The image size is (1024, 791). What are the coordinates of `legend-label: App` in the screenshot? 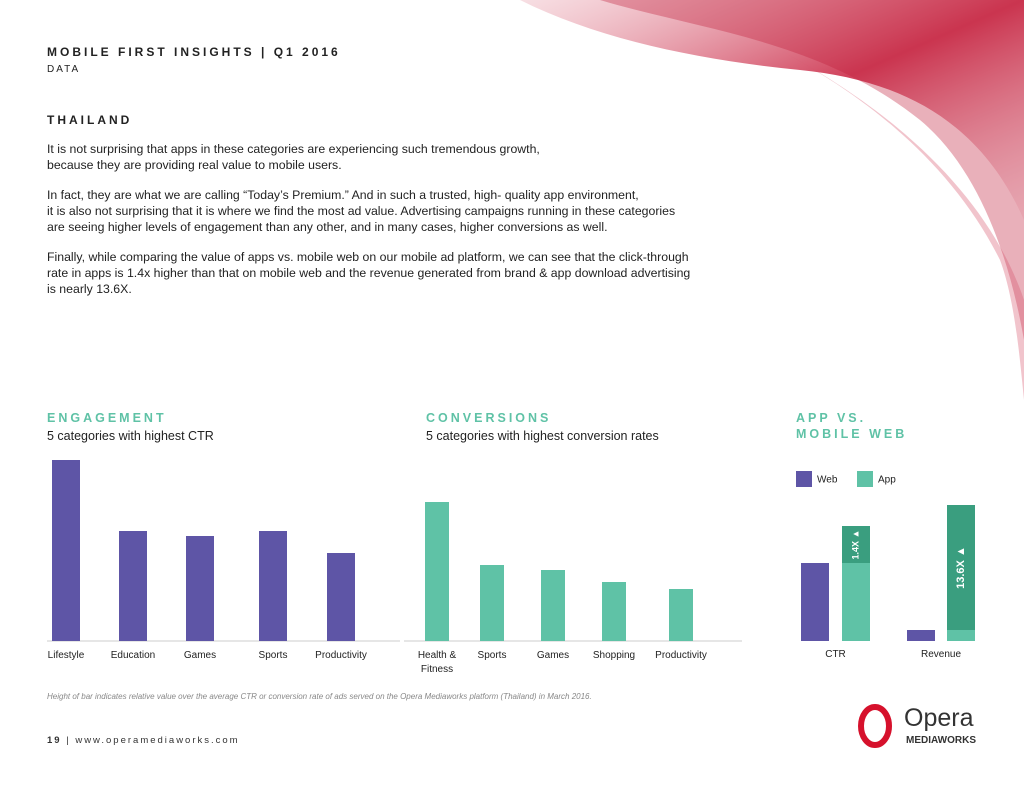 It's located at (887, 480).